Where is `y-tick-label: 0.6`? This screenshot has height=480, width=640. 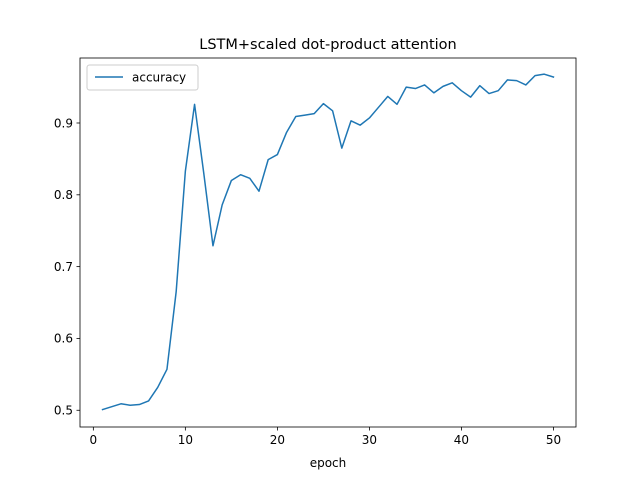 y-tick-label: 0.6 is located at coordinates (63, 339).